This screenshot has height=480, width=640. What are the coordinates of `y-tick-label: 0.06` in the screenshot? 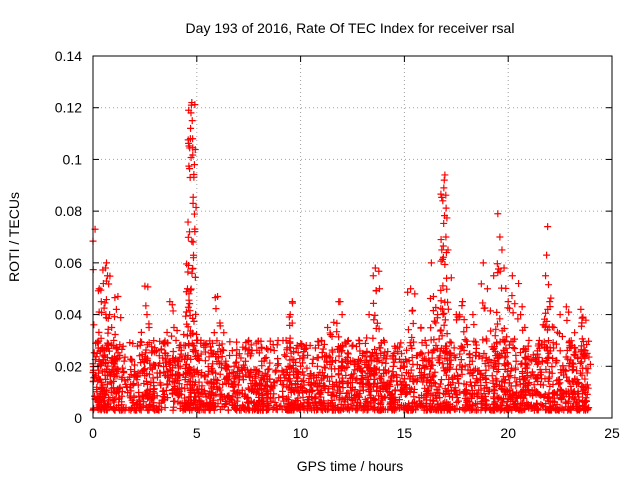 It's located at (68, 263).